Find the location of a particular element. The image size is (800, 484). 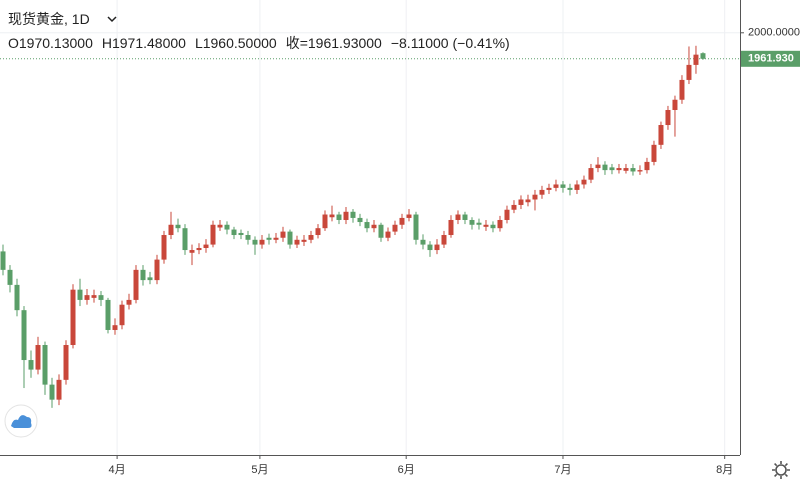

y-tick-label: 2000.00000 is located at coordinates (774, 33).